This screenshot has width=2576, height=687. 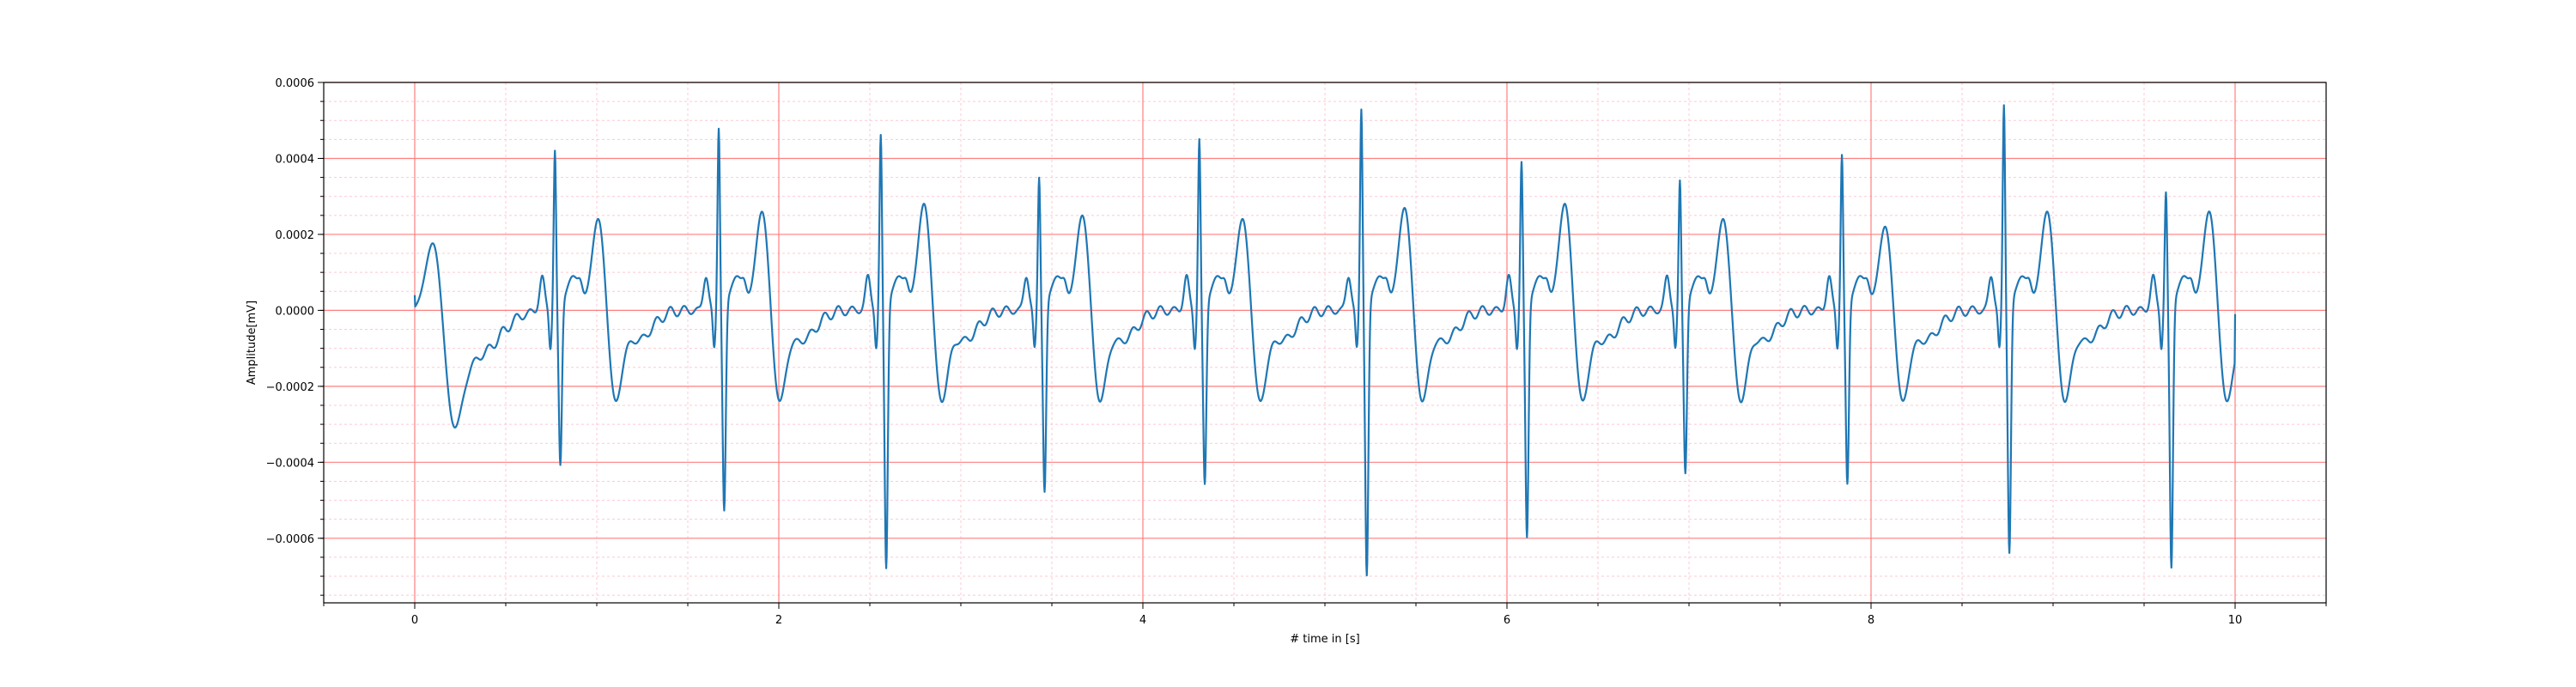 What do you see at coordinates (2236, 620) in the screenshot?
I see `x-tick-label: 10` at bounding box center [2236, 620].